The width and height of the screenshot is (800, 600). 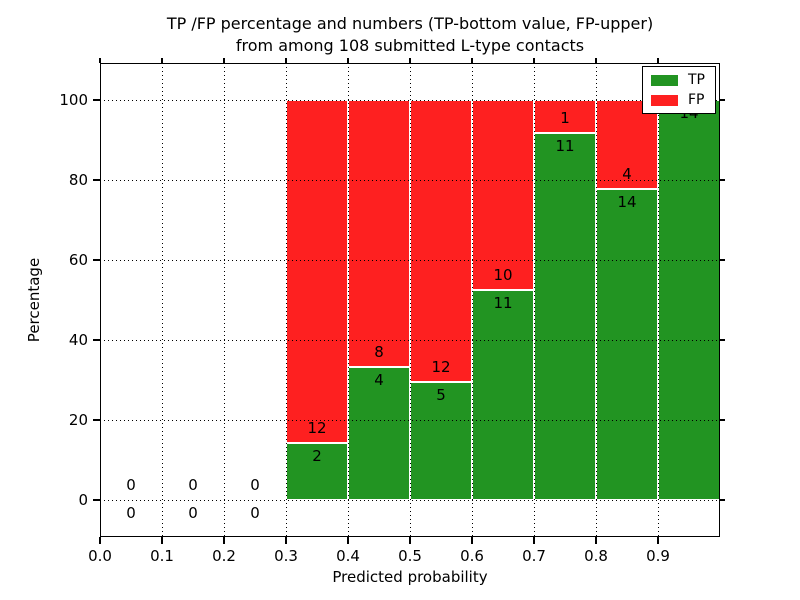 I want to click on x-tick-label: 0.1, so click(x=162, y=556).